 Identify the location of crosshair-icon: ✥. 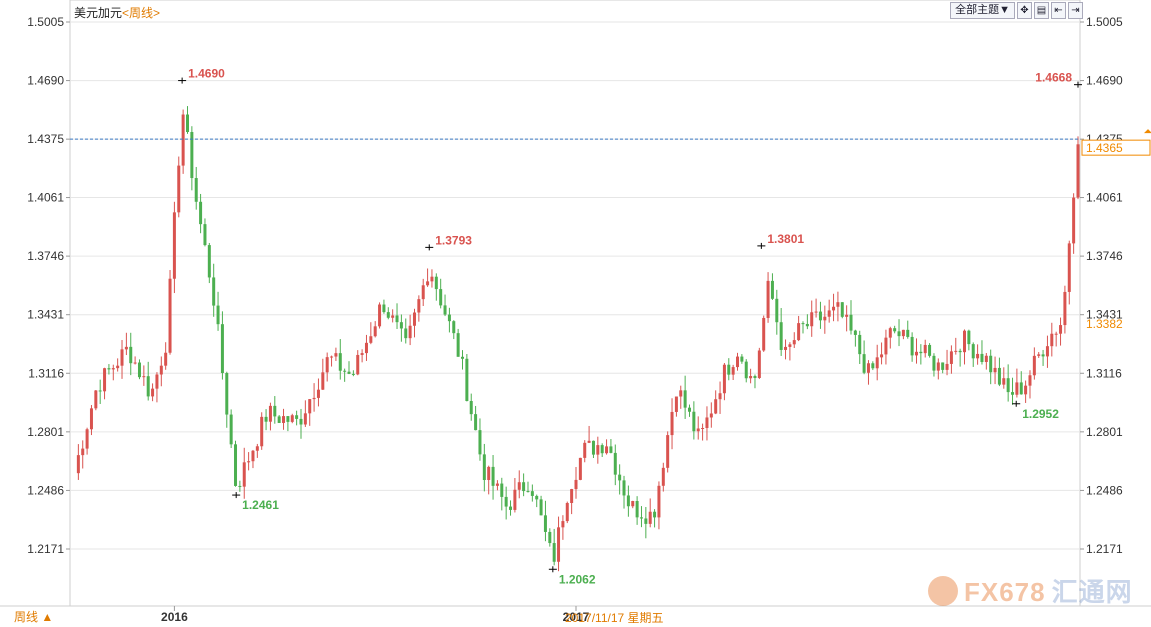
(1024, 10).